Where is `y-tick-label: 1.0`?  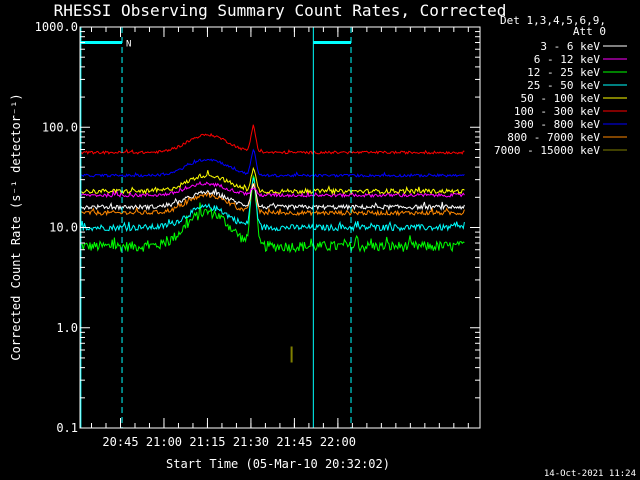 y-tick-label: 1.0 is located at coordinates (67, 328).